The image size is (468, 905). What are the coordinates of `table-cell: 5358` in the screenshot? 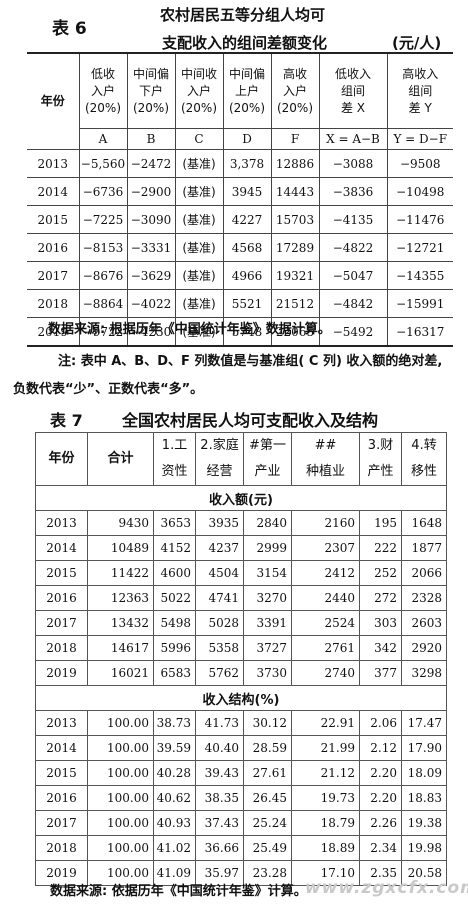 It's located at (219, 648).